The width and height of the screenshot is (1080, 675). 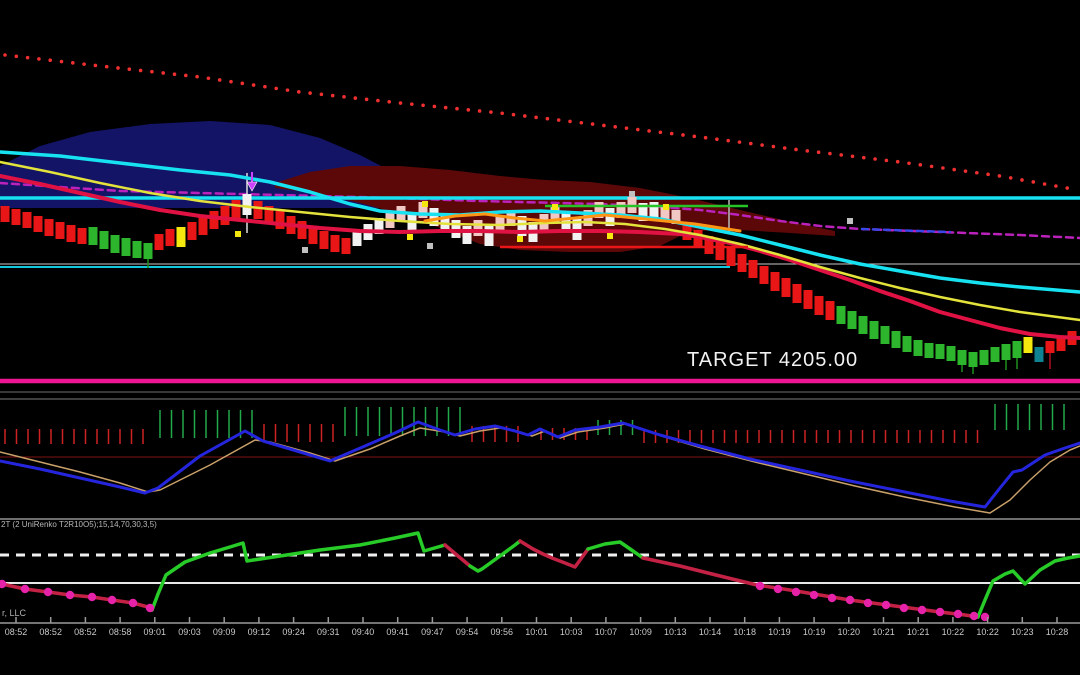 I want to click on time-label: 09:09, so click(x=224, y=632).